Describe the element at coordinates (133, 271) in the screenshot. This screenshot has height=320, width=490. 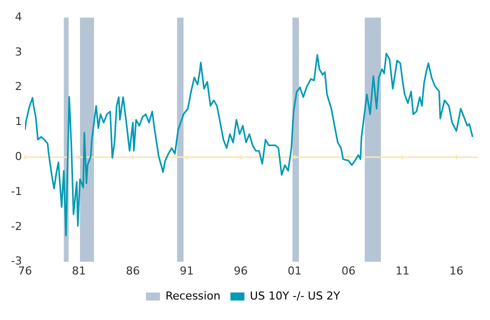
I see `x-tick-label: 86` at that location.